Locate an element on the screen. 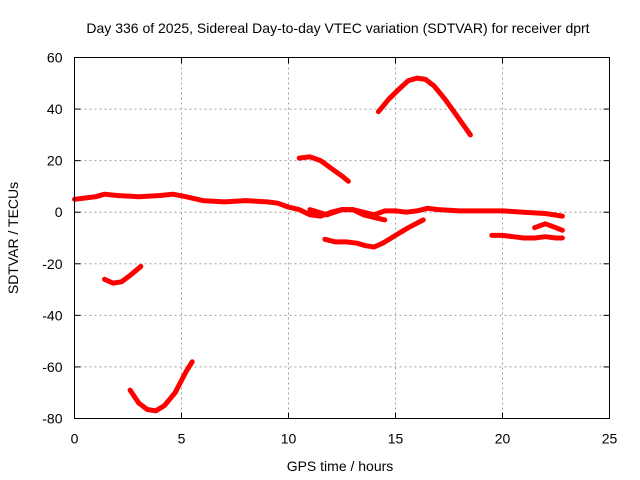 This screenshot has width=640, height=480. y-tick-label: 20 is located at coordinates (55, 161).